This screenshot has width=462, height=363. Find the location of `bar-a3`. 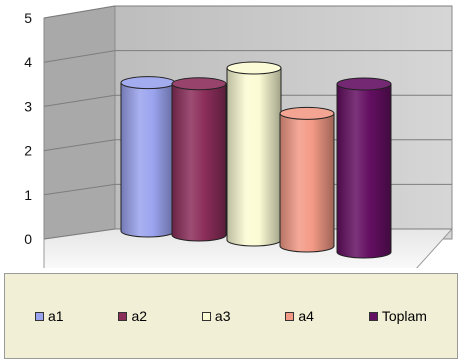

bar-a3 is located at coordinates (254, 154).